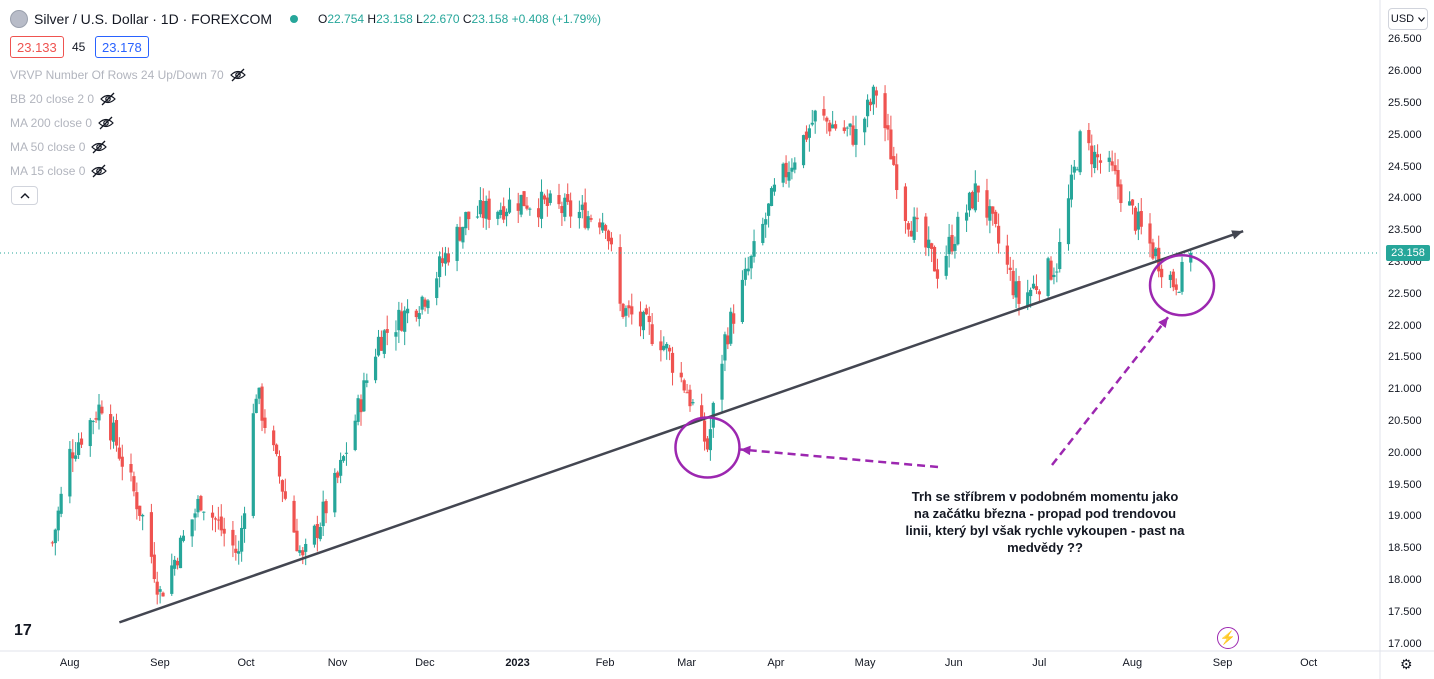 Image resolution: width=1434 pixels, height=679 pixels. I want to click on tradingview-logo: 17, so click(23, 630).